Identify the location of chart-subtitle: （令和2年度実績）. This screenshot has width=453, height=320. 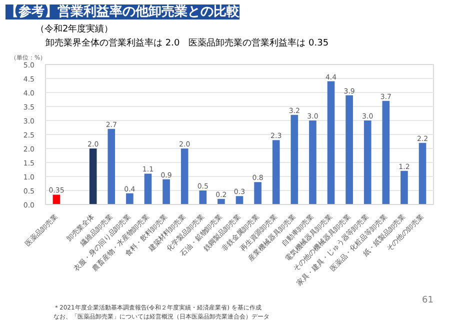
(75, 29).